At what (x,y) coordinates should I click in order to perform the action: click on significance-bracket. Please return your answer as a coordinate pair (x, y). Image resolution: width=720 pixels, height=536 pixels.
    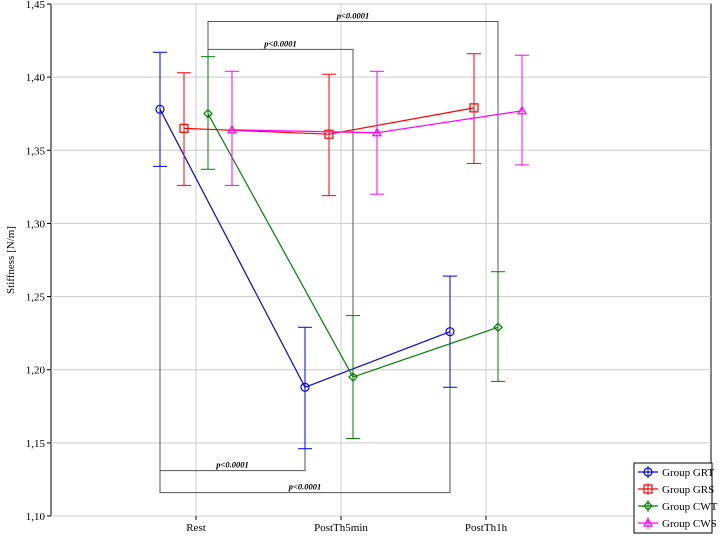
    Looking at the image, I should click on (280, 243).